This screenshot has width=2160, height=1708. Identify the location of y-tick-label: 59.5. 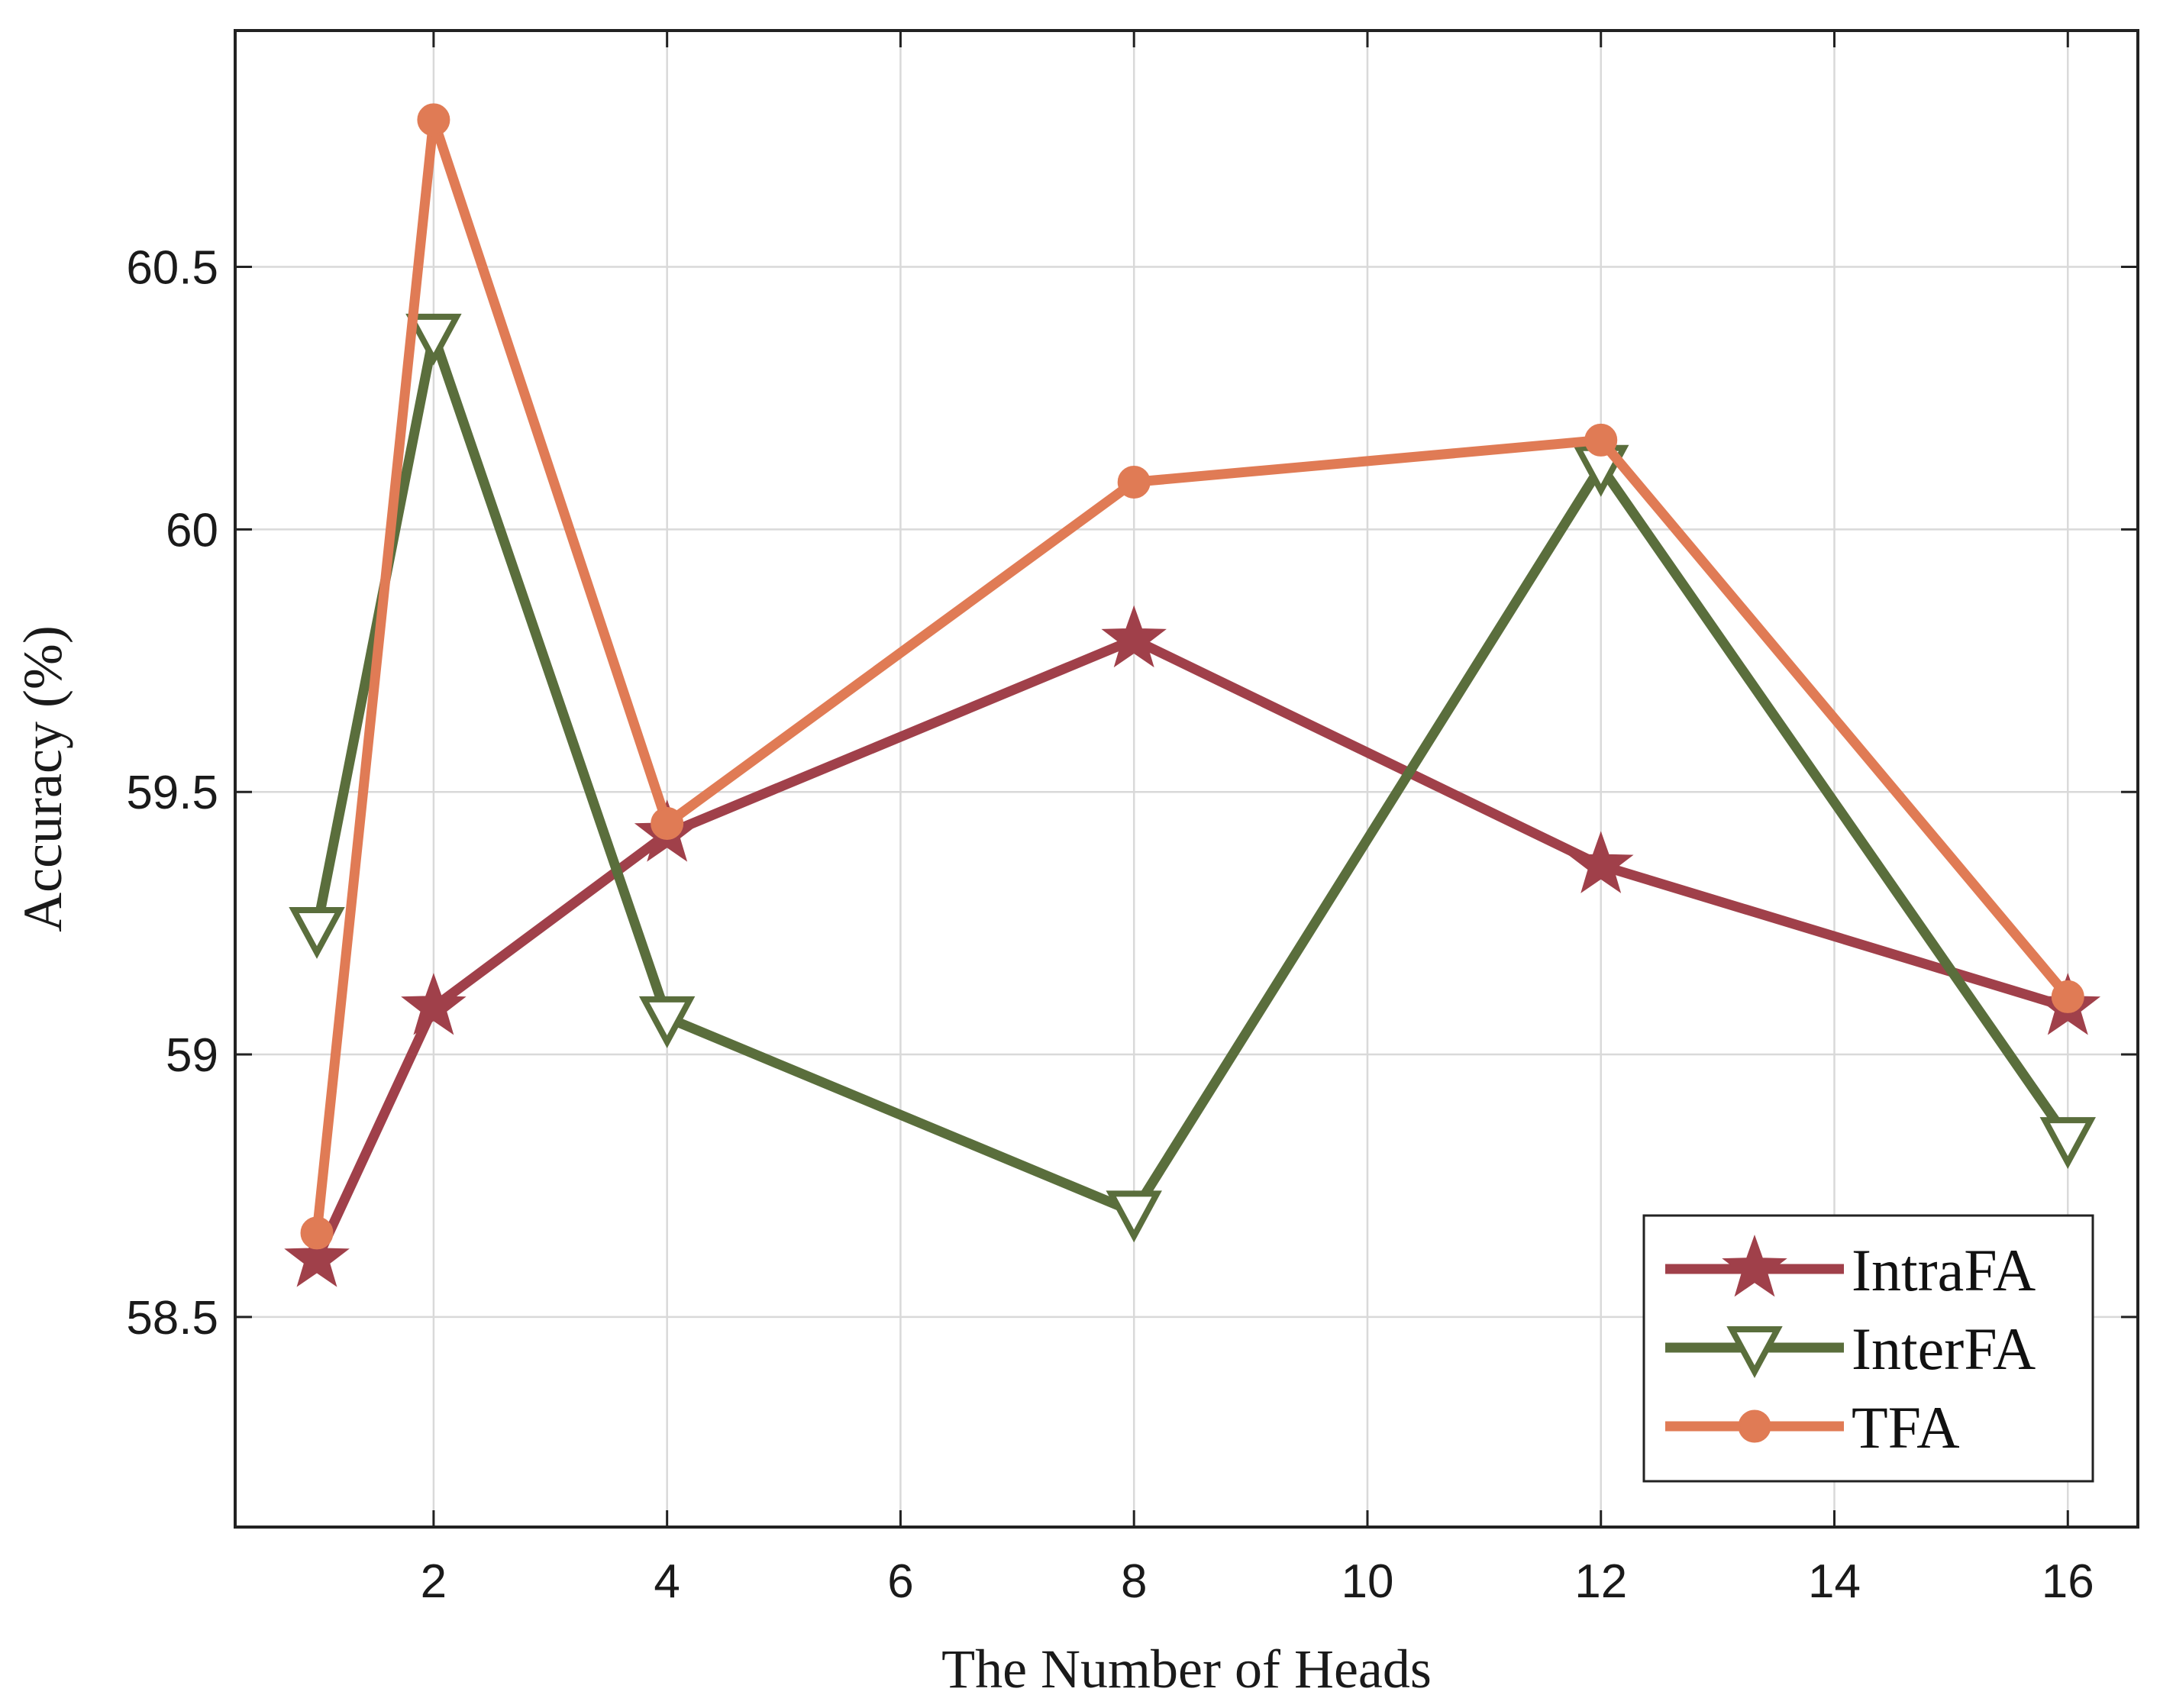
(172, 793).